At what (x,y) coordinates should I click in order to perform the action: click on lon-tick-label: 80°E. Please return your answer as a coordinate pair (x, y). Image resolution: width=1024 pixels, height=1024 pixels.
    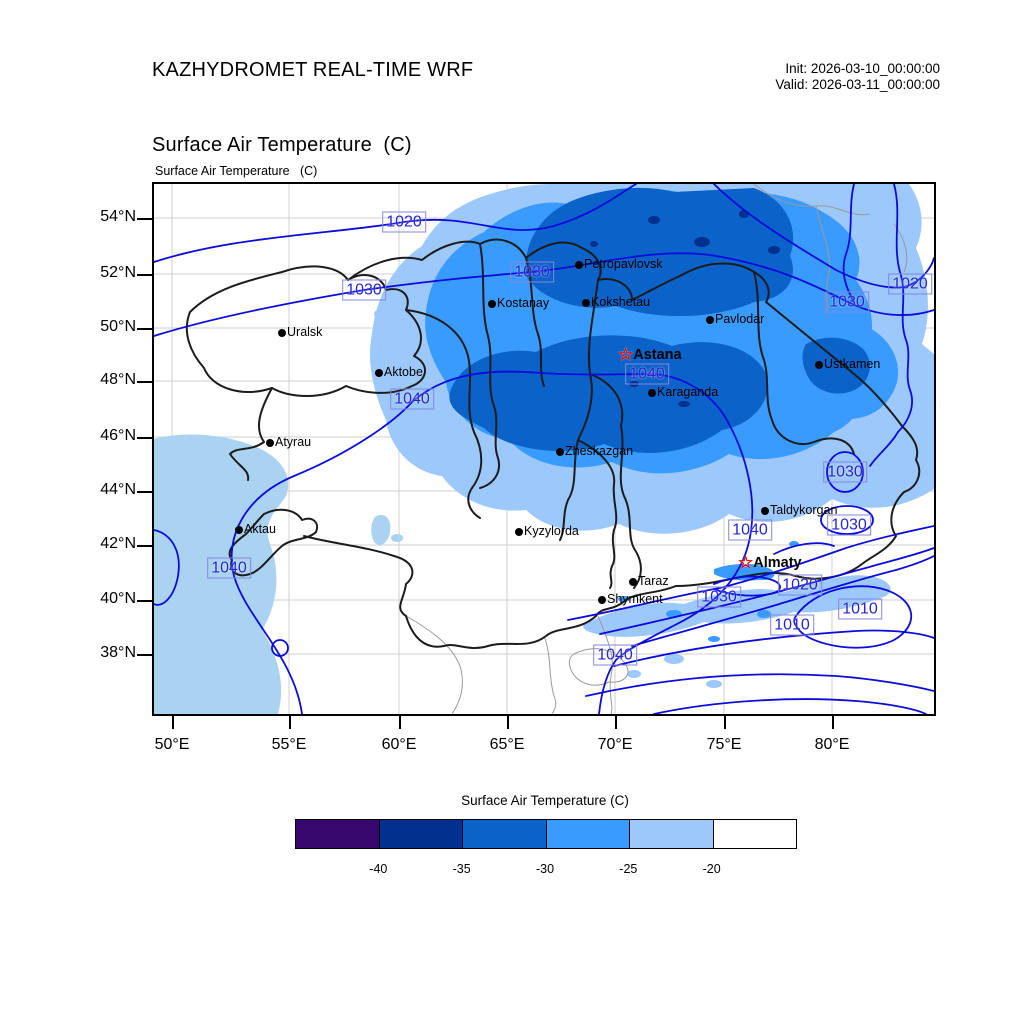
    Looking at the image, I should click on (832, 744).